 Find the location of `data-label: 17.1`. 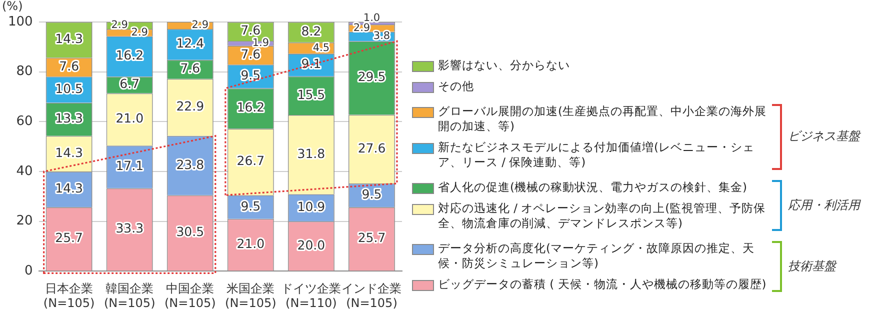

data-label: 17.1 is located at coordinates (130, 166).